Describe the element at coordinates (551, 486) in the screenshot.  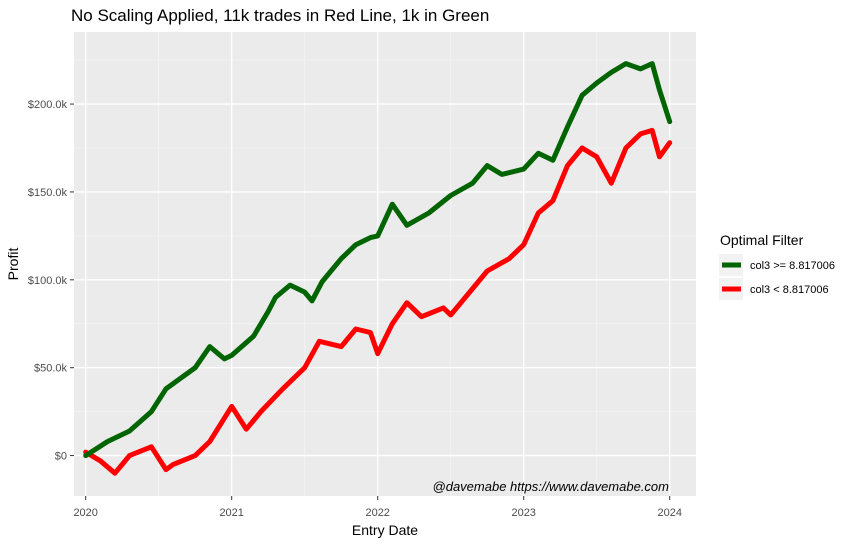
I see `watermark-annotation: @davemabe https://www.davemabe.com` at that location.